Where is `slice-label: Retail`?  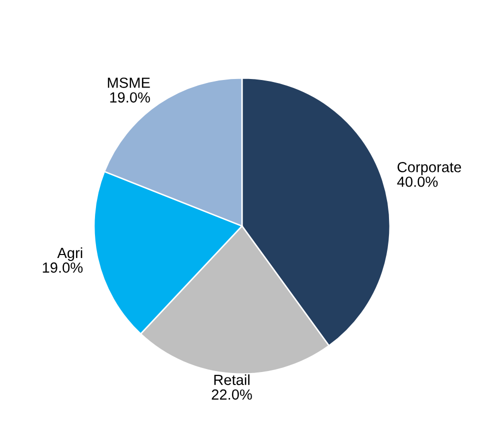 slice-label: Retail is located at coordinates (232, 380).